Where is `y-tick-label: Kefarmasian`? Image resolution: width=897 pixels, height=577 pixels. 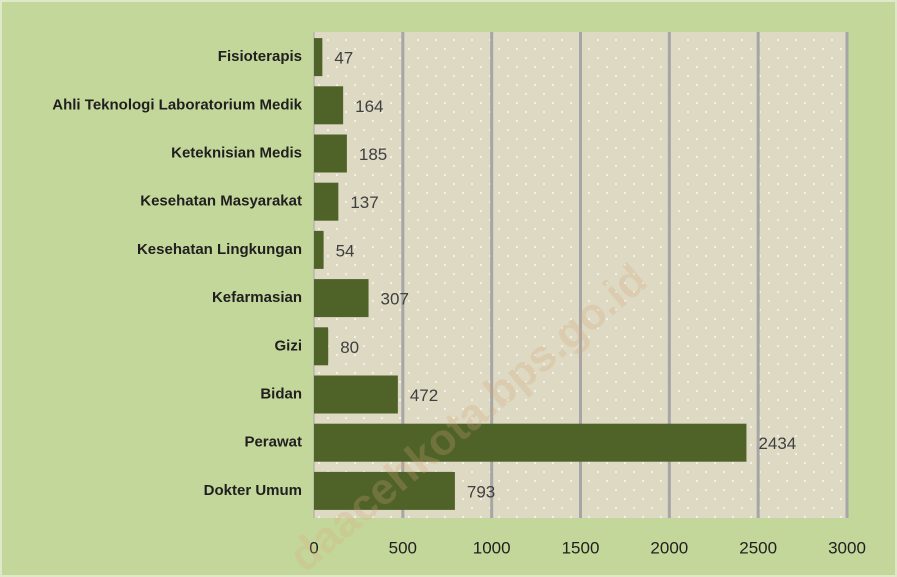
y-tick-label: Kefarmasian is located at coordinates (257, 297).